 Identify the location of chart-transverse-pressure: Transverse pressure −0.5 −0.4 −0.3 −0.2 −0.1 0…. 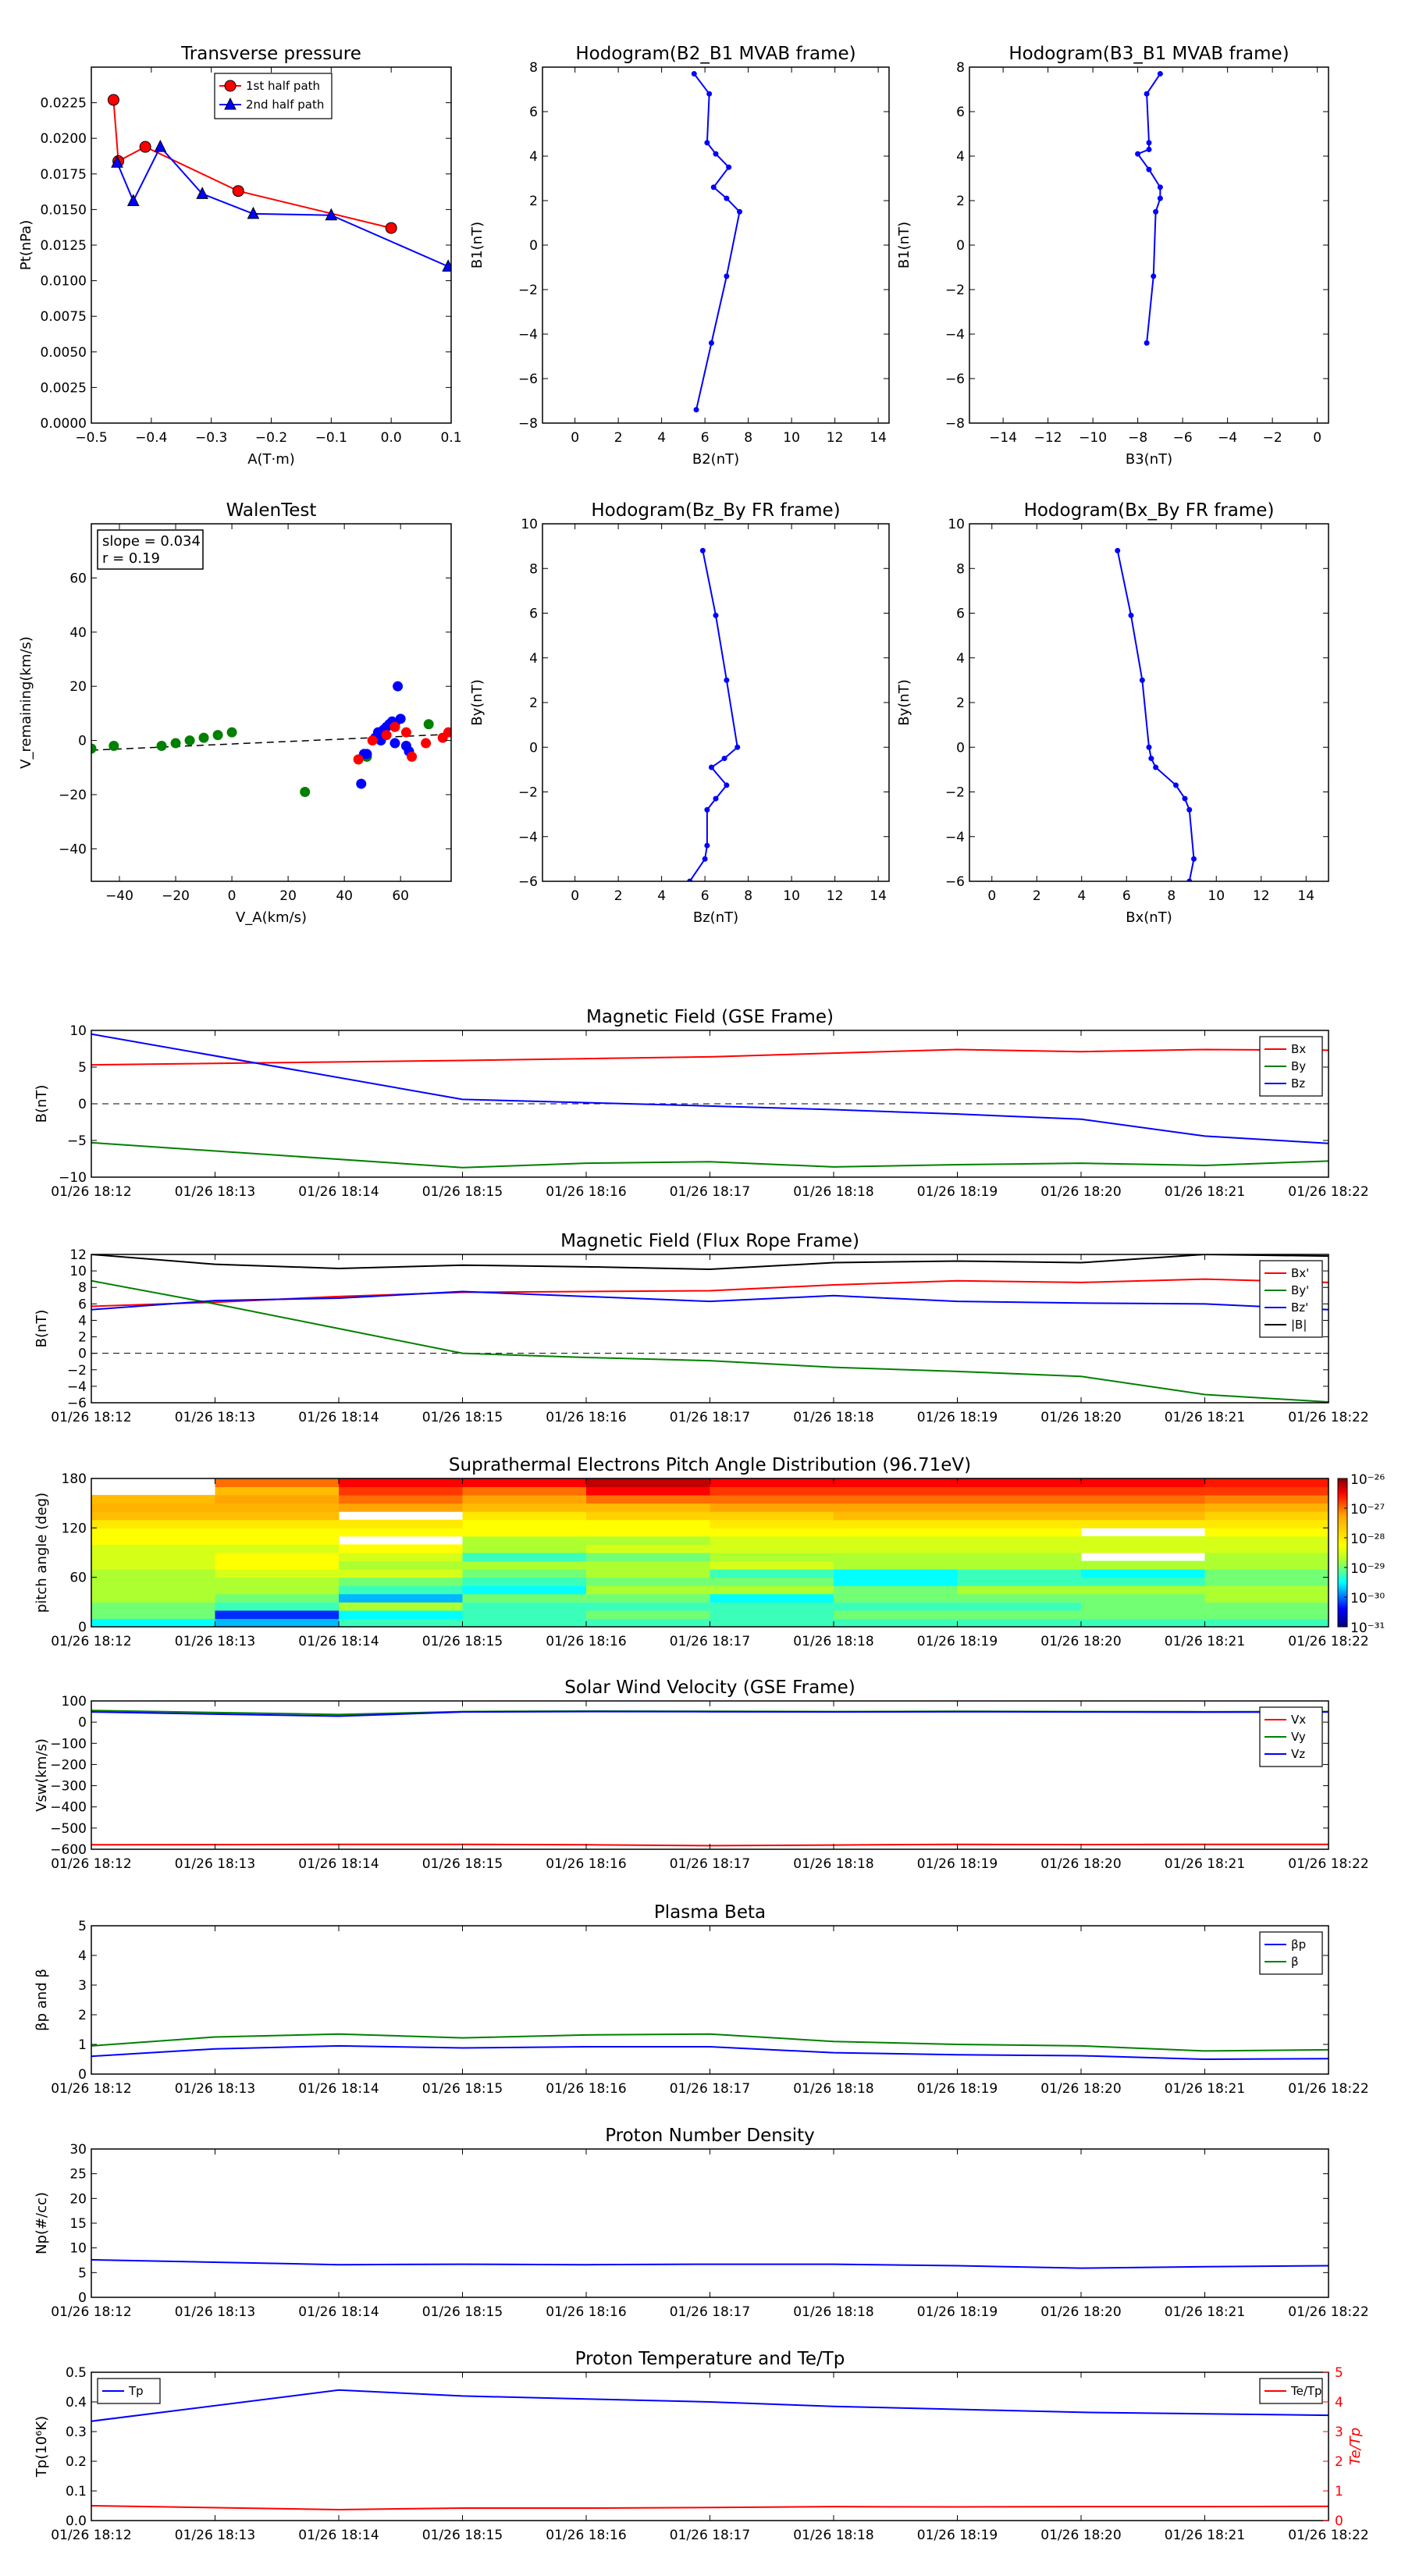
(240, 256).